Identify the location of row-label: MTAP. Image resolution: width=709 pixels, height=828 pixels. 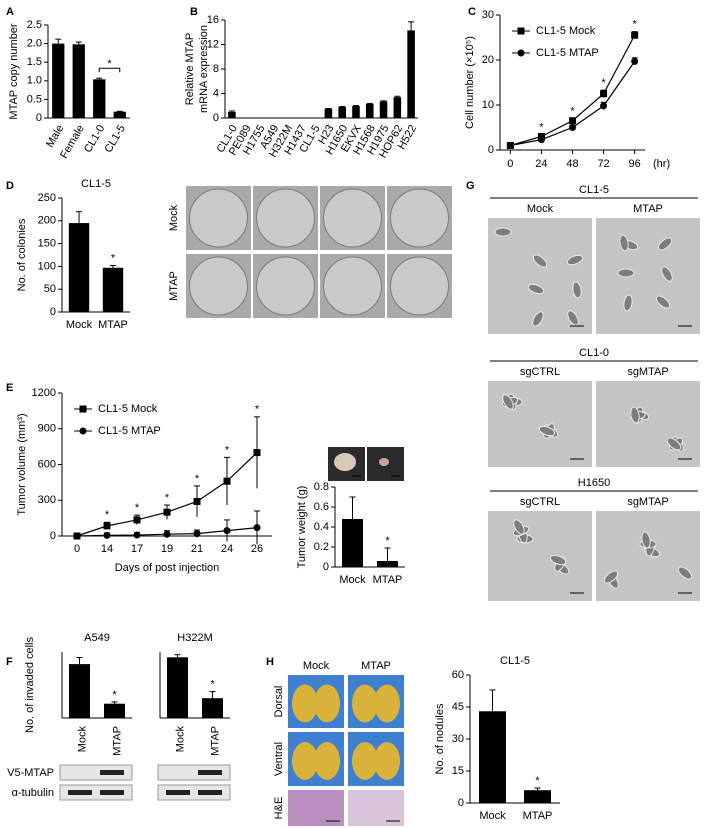
(174, 286).